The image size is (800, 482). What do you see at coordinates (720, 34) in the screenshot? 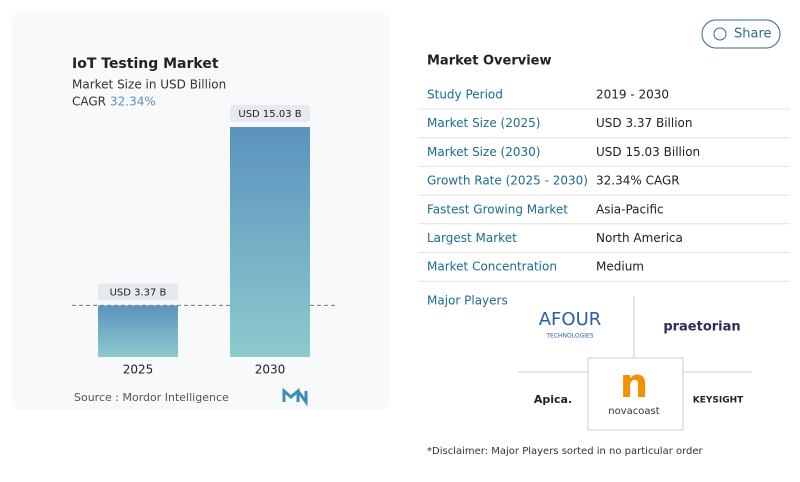
I see `share-icon` at bounding box center [720, 34].